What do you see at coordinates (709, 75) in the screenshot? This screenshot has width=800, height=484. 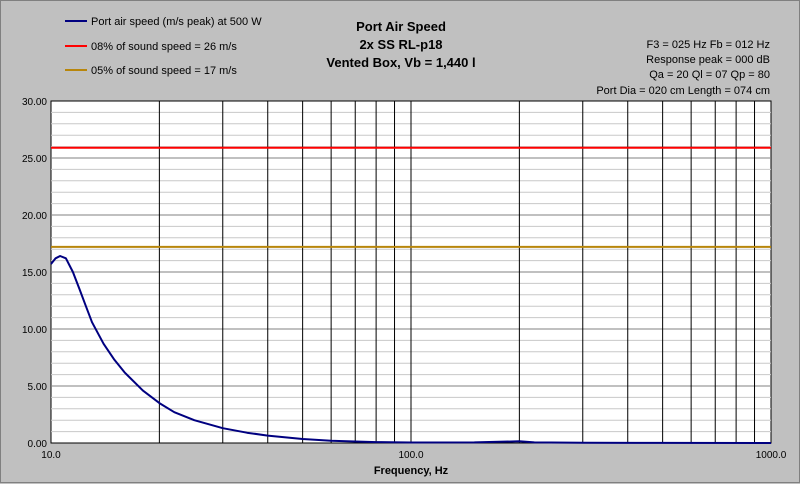 I see `info-line-q-values: Qa = 20 Ql = 07 Qp = 80` at bounding box center [709, 75].